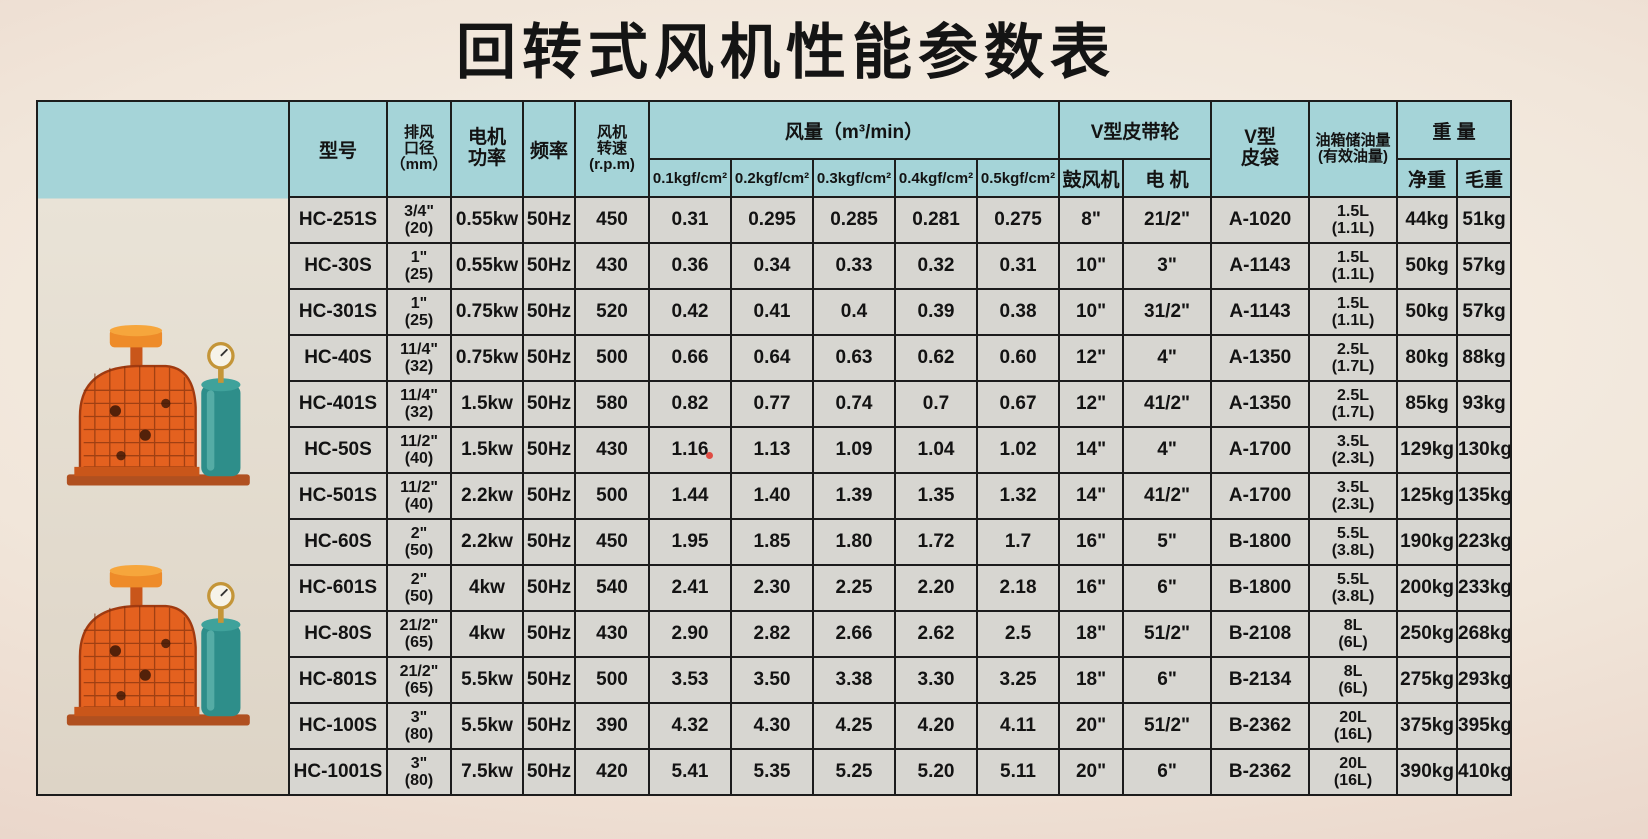  I want to click on cell-flow-0.2: 2.82, so click(772, 634).